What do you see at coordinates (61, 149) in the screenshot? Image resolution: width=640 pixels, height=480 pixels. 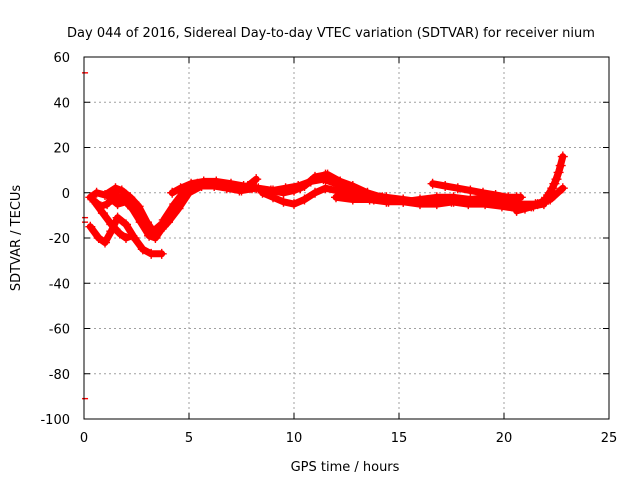 I see `y-tick-label: 20` at bounding box center [61, 149].